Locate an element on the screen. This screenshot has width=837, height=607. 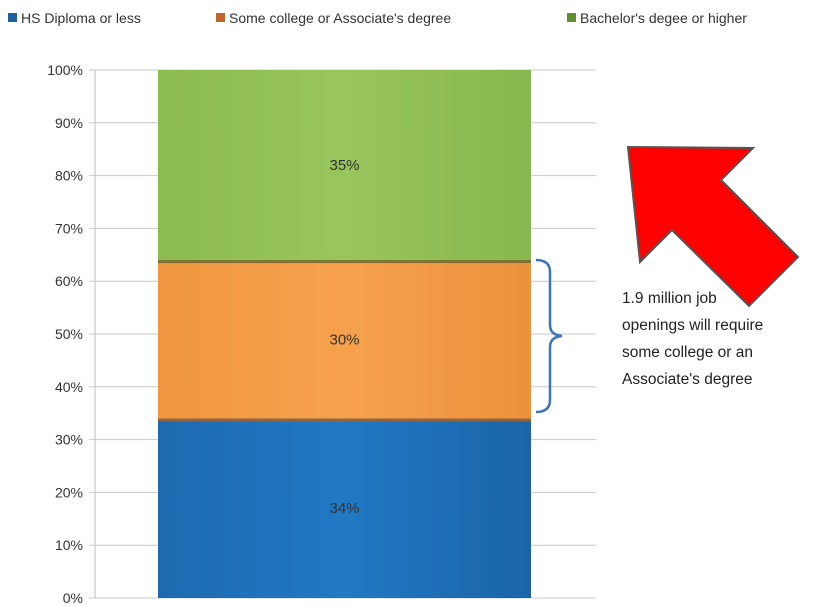
legend-label-hs-diploma: HS Diploma or less is located at coordinates (81, 18).